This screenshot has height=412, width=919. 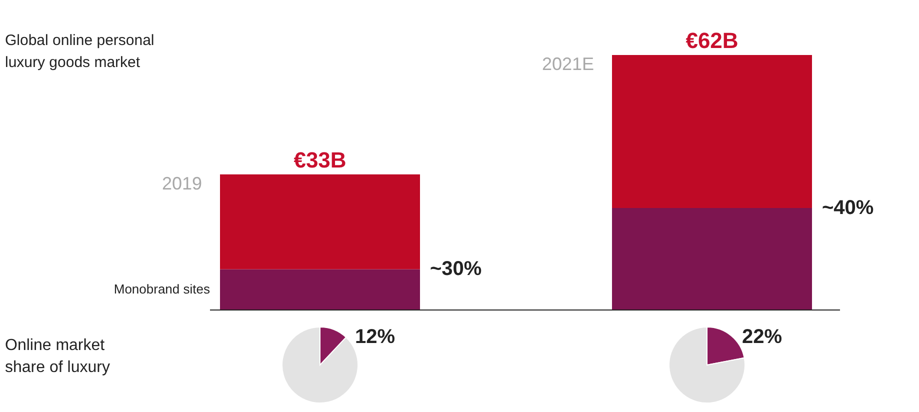 I want to click on data-label: 22%, so click(x=762, y=337).